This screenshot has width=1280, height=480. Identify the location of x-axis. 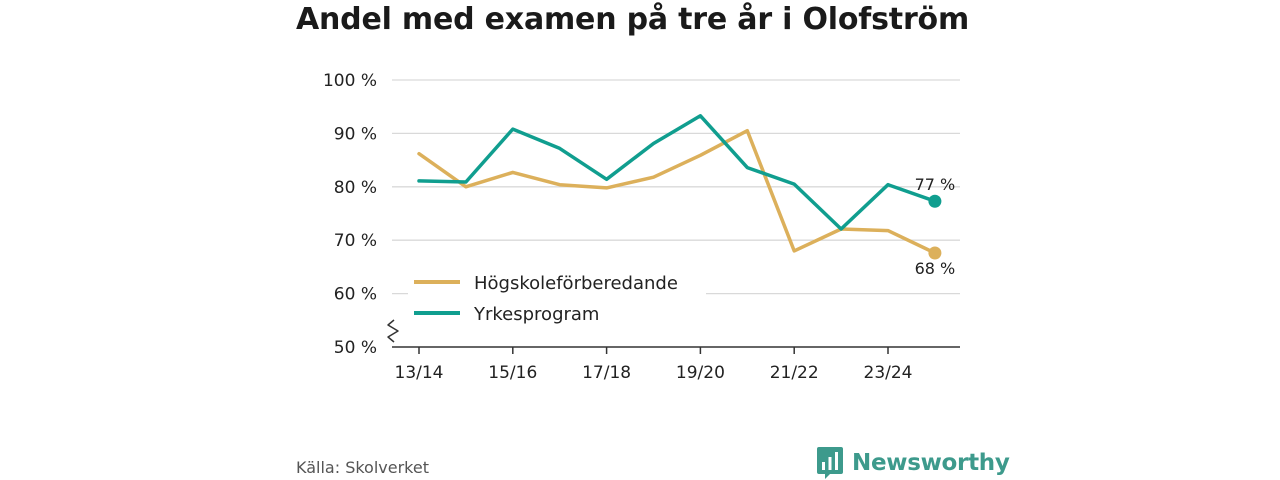
(673, 333).